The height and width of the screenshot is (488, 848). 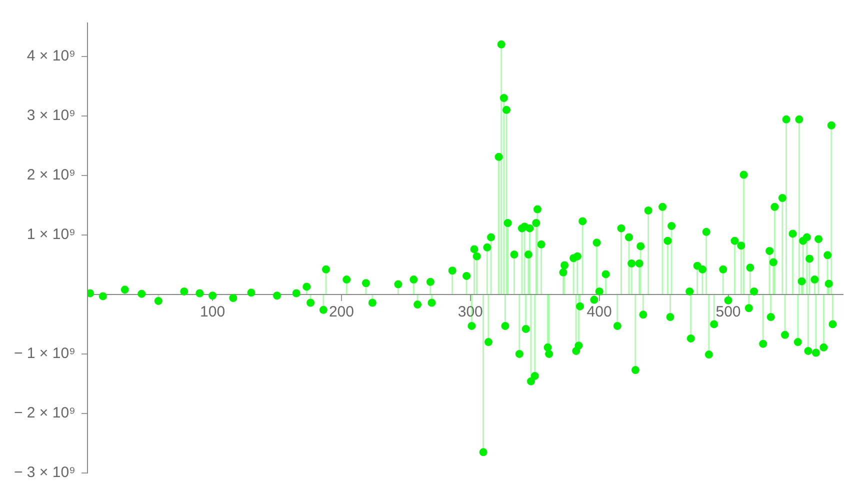 I want to click on x-tick-label: 500, so click(x=728, y=312).